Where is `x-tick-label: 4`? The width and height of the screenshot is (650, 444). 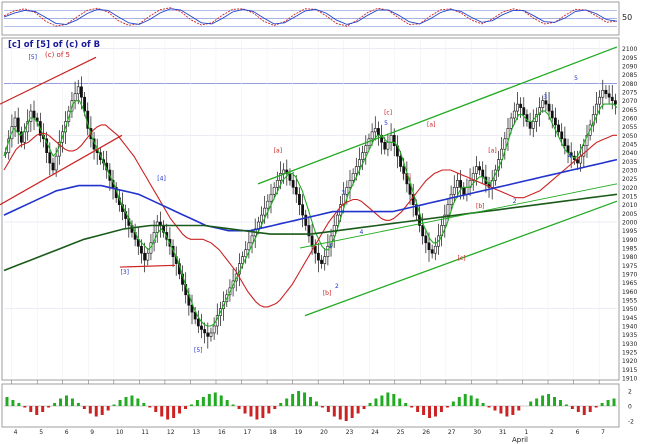 x-tick-label: 4 is located at coordinates (16, 432).